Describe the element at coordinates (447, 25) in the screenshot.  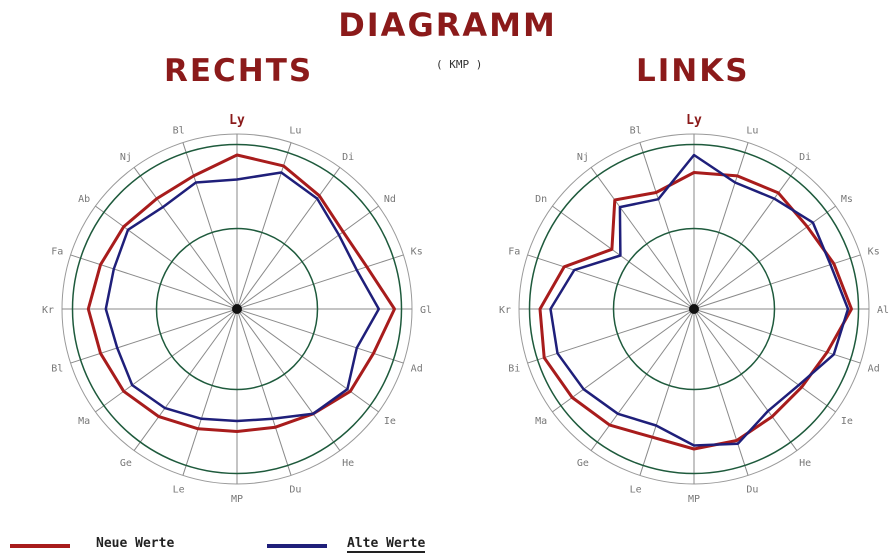
I see `page-title: DIAGRAMM` at that location.